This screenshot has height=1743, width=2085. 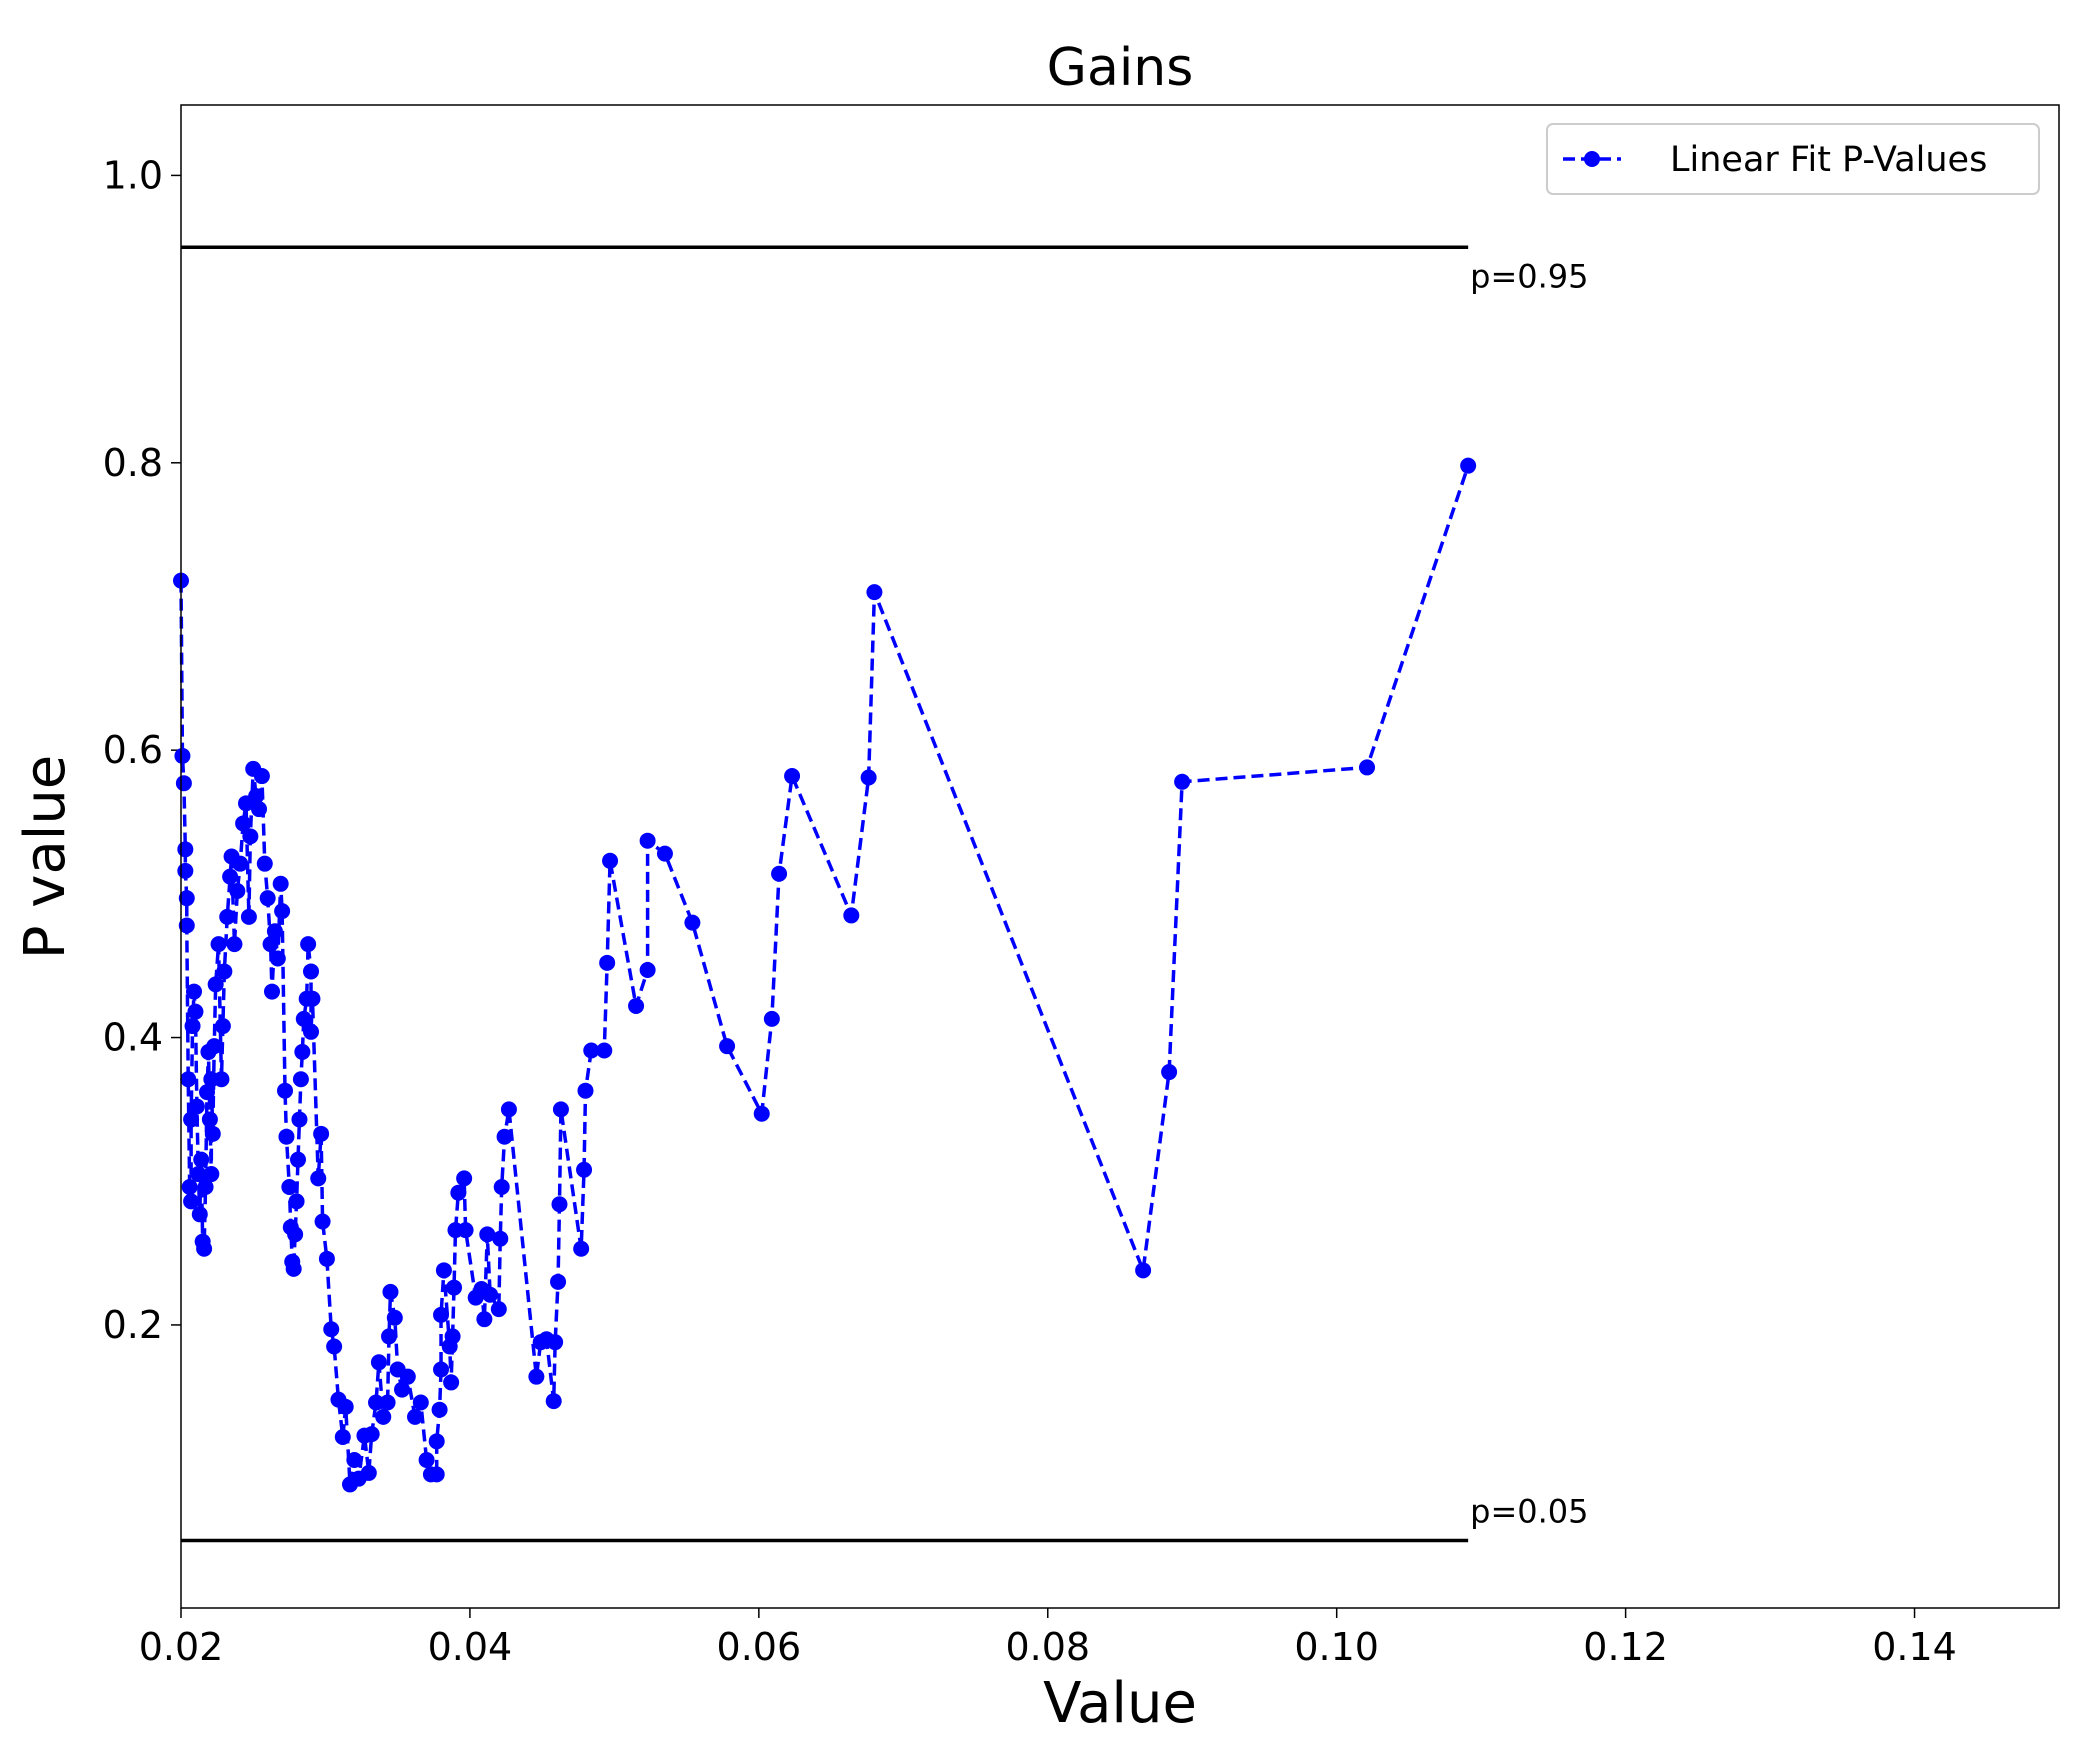 What do you see at coordinates (45, 857) in the screenshot?
I see `y-axis-label: P value` at bounding box center [45, 857].